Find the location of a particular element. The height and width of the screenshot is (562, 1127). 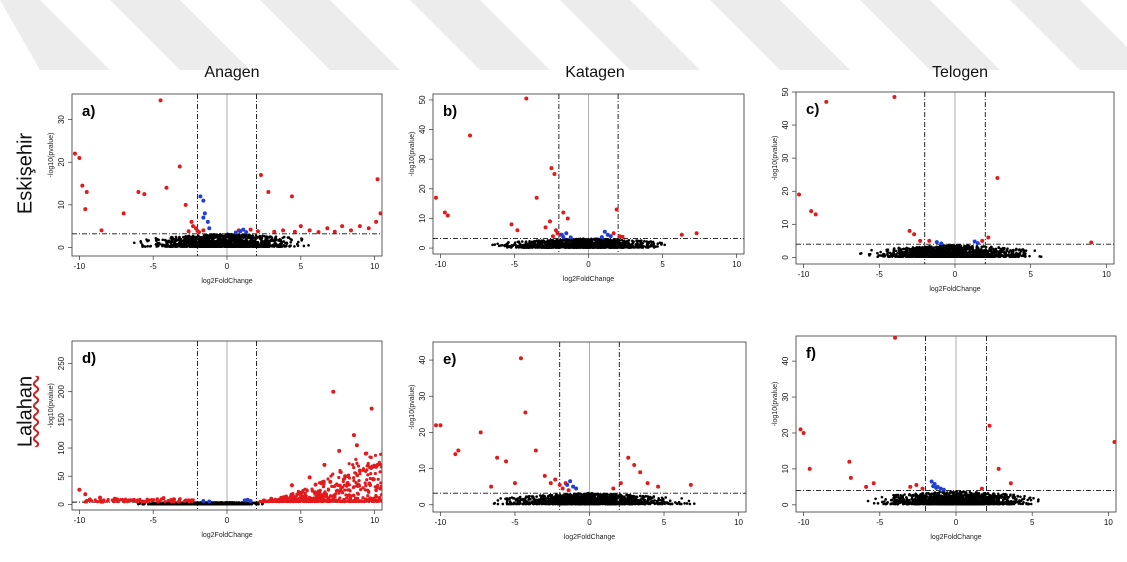

x-tick-label: -5 is located at coordinates (515, 264).